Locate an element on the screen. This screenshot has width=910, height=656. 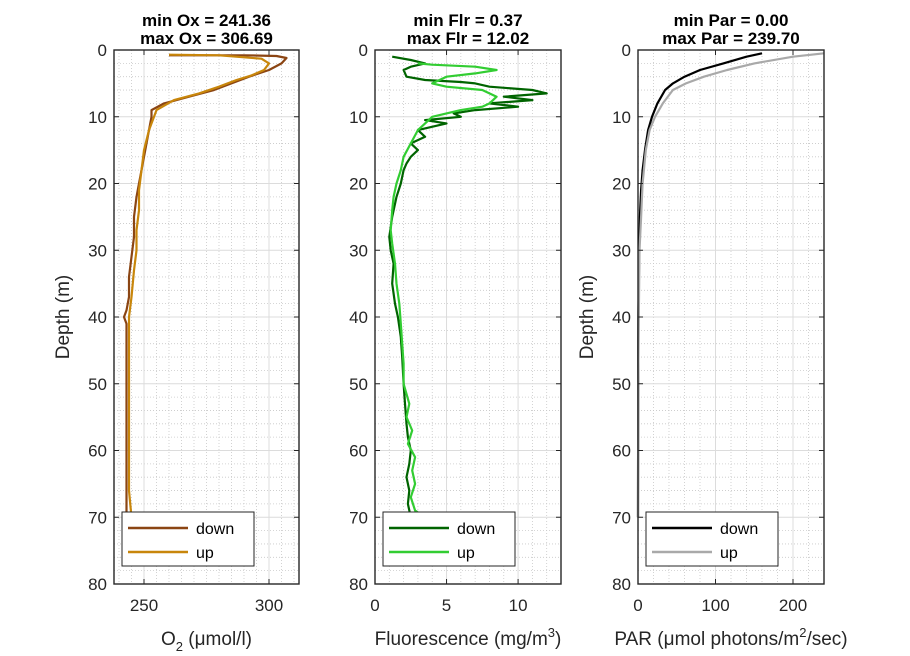
x-axis-label: O2 (μmol/l) is located at coordinates (206, 641).